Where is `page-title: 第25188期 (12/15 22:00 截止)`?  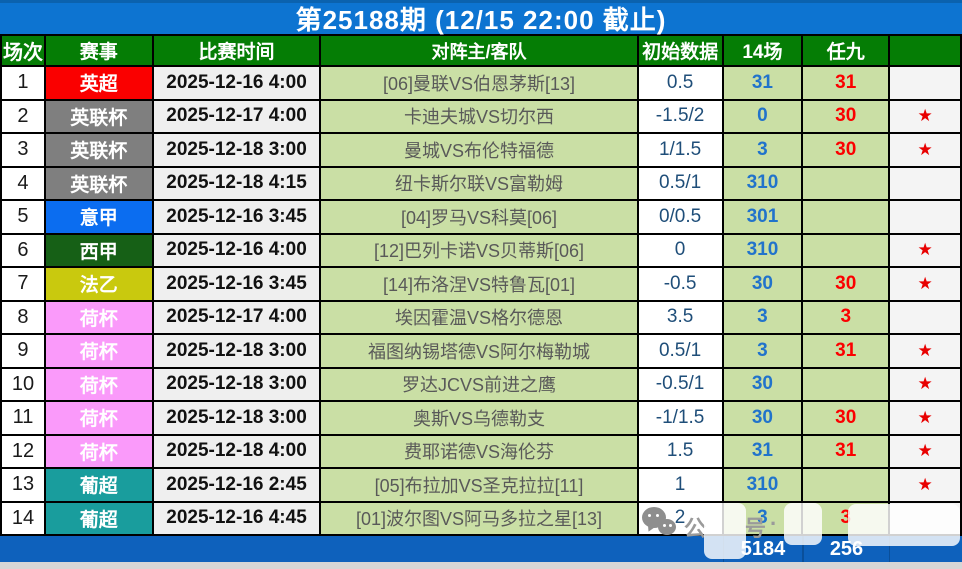
page-title: 第25188期 (12/15 22:00 截止) is located at coordinates (481, 18).